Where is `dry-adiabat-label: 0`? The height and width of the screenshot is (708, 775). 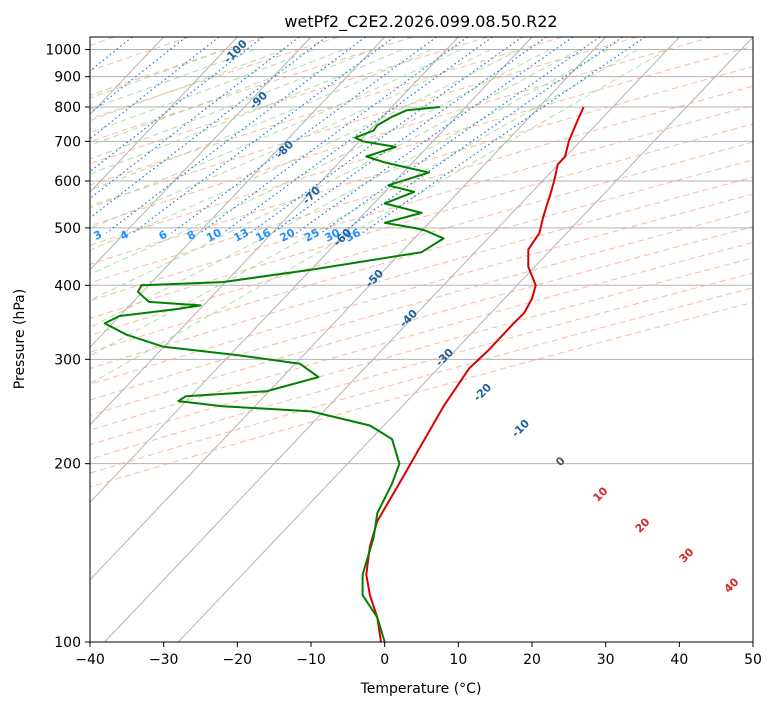 dry-adiabat-label: 0 is located at coordinates (560, 461).